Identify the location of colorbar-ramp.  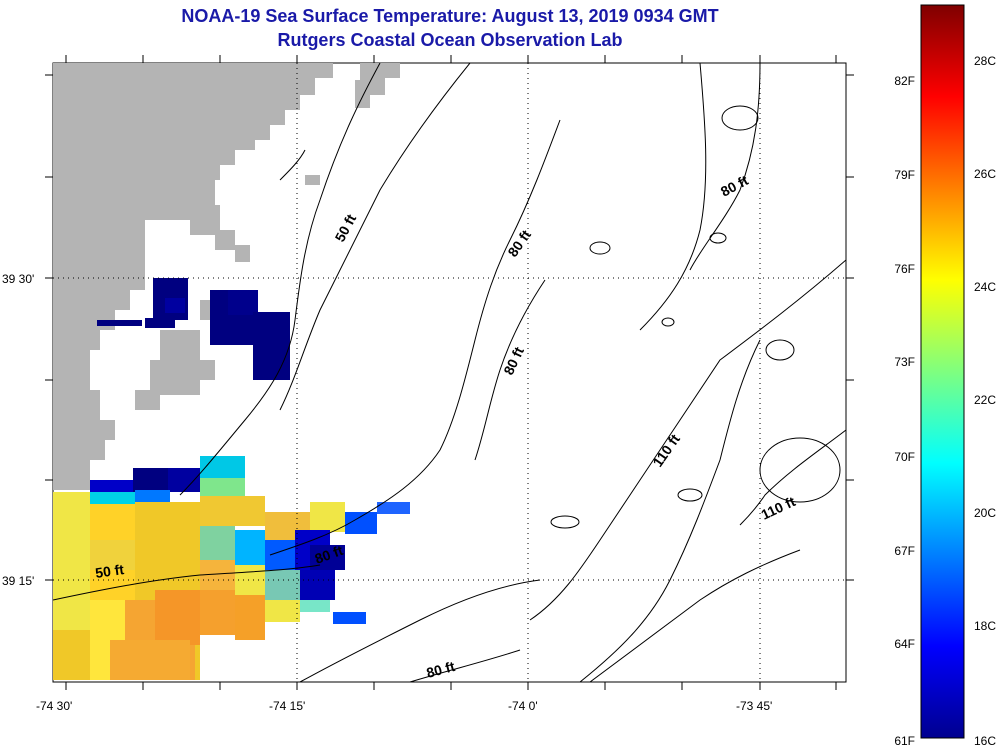
(942, 371).